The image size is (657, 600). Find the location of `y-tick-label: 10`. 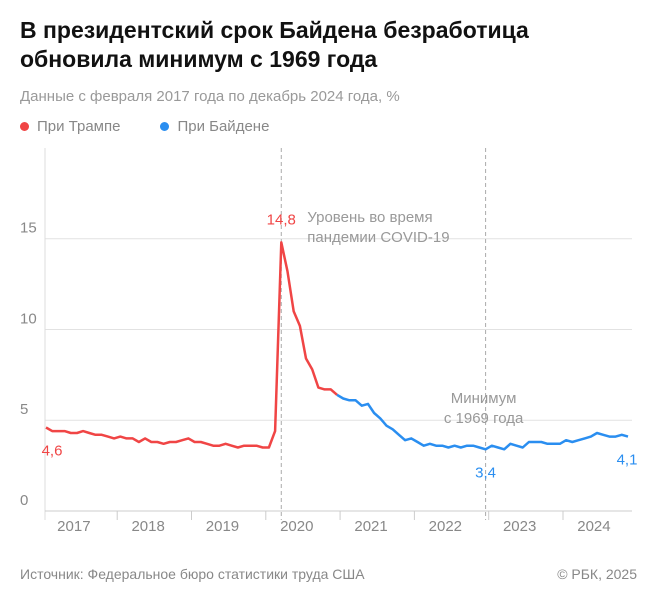

y-tick-label: 10 is located at coordinates (28, 318).